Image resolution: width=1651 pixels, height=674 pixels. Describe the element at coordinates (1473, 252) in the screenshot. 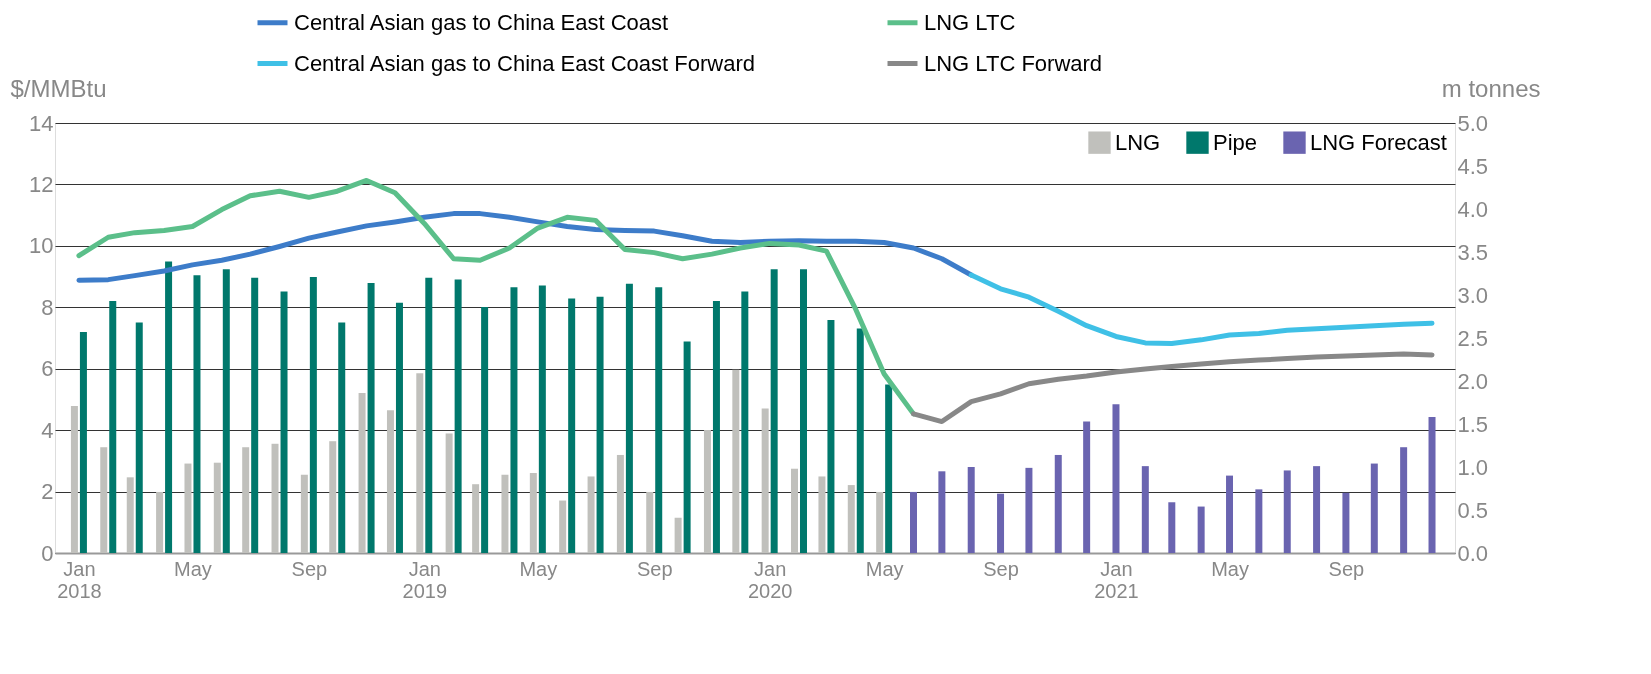

I see `y2-tick-label: 3.5` at that location.